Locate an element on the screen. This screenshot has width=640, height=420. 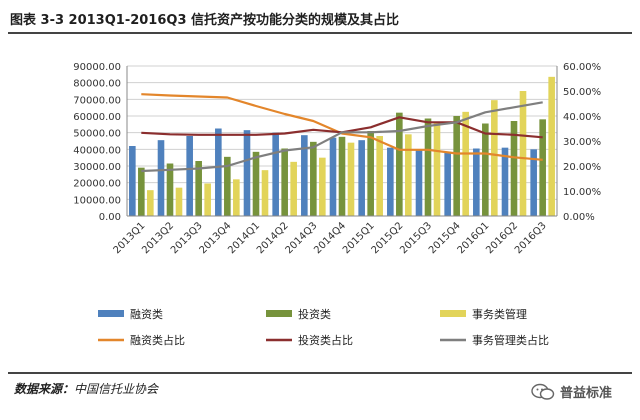
legend-swatch-financing is located at coordinates (111, 313).